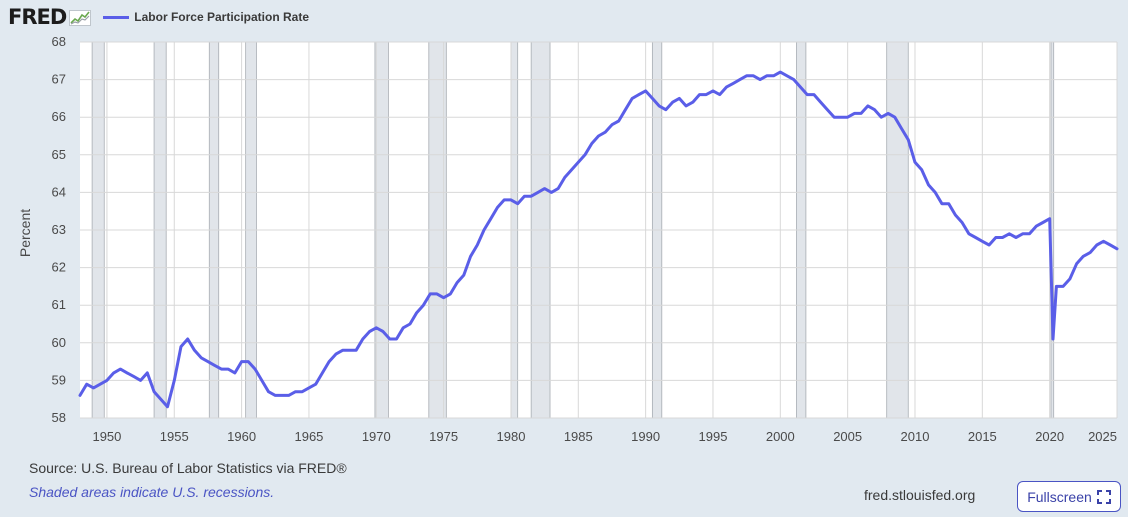  I want to click on x-tick-label: 2000, so click(780, 436).